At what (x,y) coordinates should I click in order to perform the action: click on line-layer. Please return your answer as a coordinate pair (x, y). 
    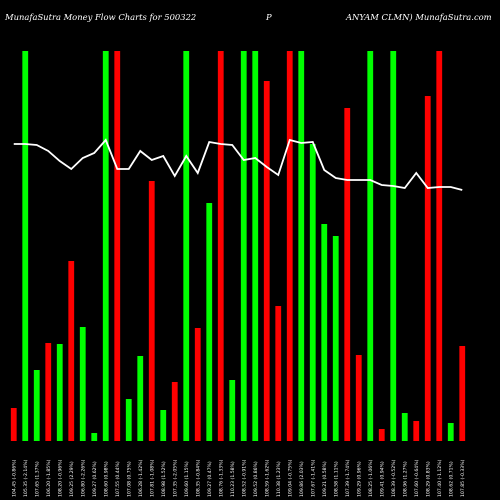
    Looking at the image, I should click on (238, 164).